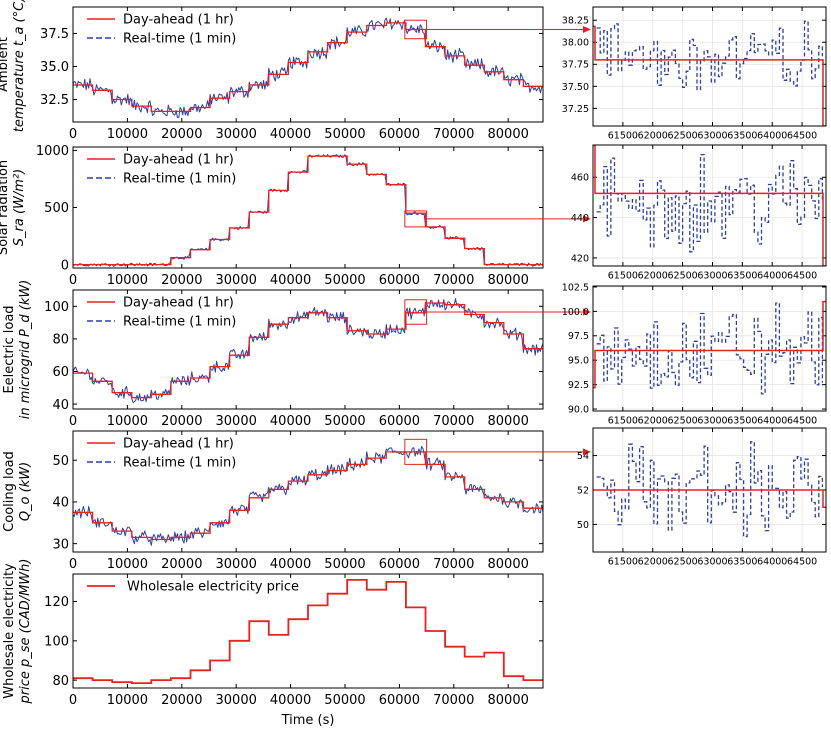 Image resolution: width=831 pixels, height=731 pixels. What do you see at coordinates (54, 34) in the screenshot?
I see `main-panel-1-ytick-label-2: 37.5` at bounding box center [54, 34].